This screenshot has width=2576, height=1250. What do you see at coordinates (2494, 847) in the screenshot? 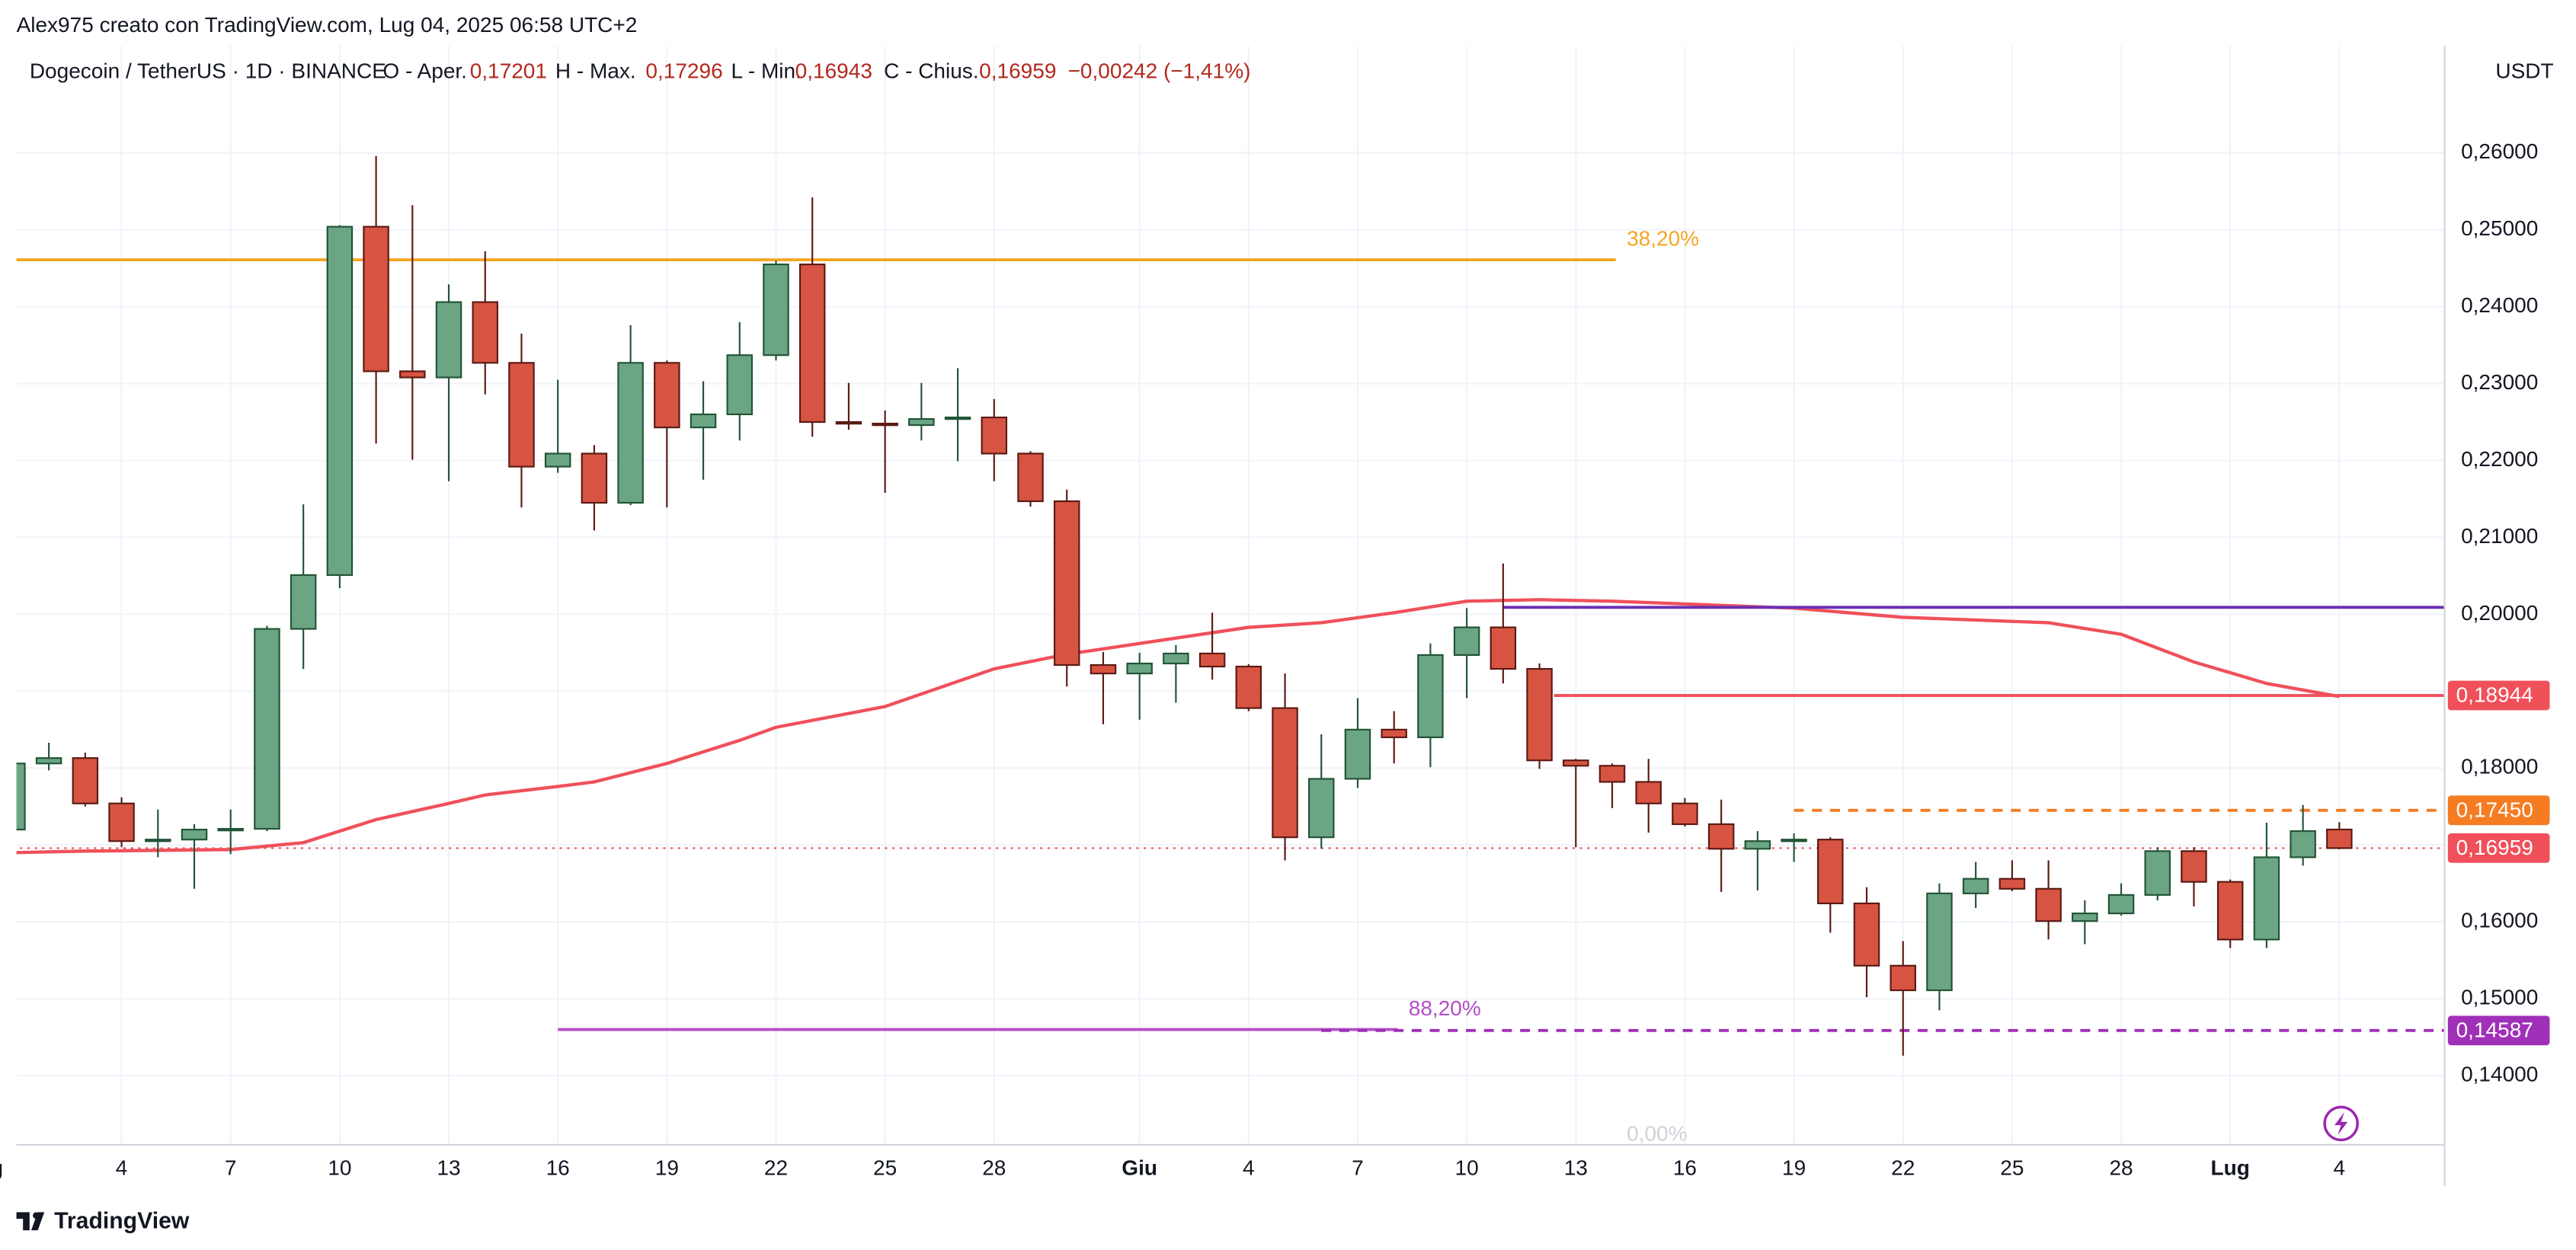
I see `price-badge-label: 0,16959` at bounding box center [2494, 847].